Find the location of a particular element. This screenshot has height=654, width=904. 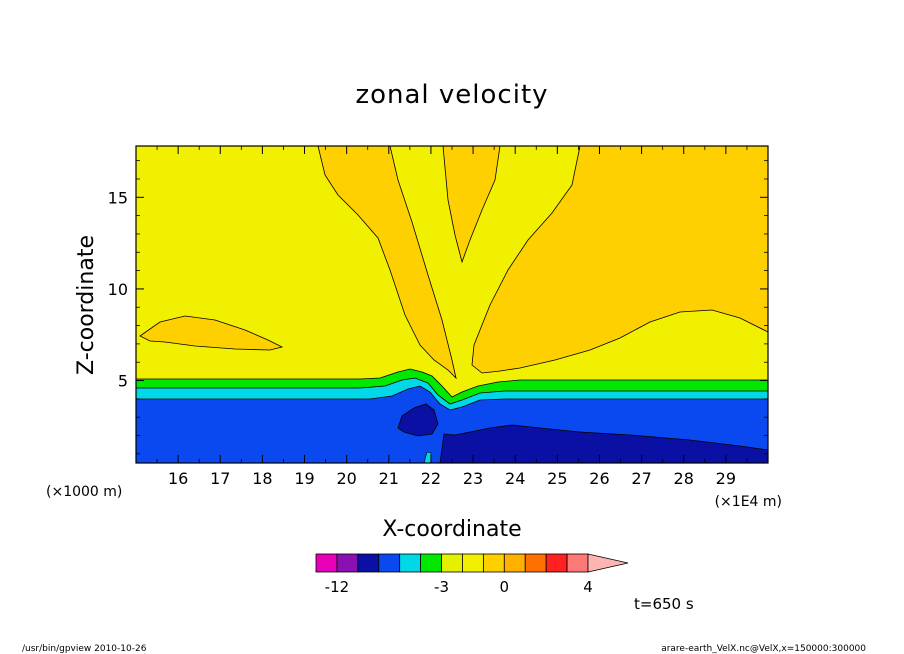

colorbar-label: -3 is located at coordinates (441, 587).